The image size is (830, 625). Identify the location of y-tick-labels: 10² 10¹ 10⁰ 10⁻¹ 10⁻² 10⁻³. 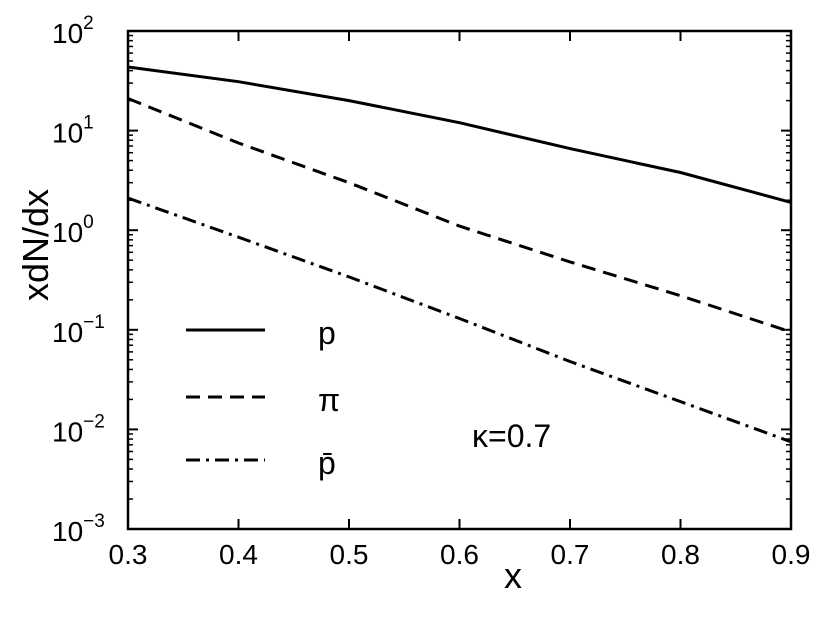
(78, 280).